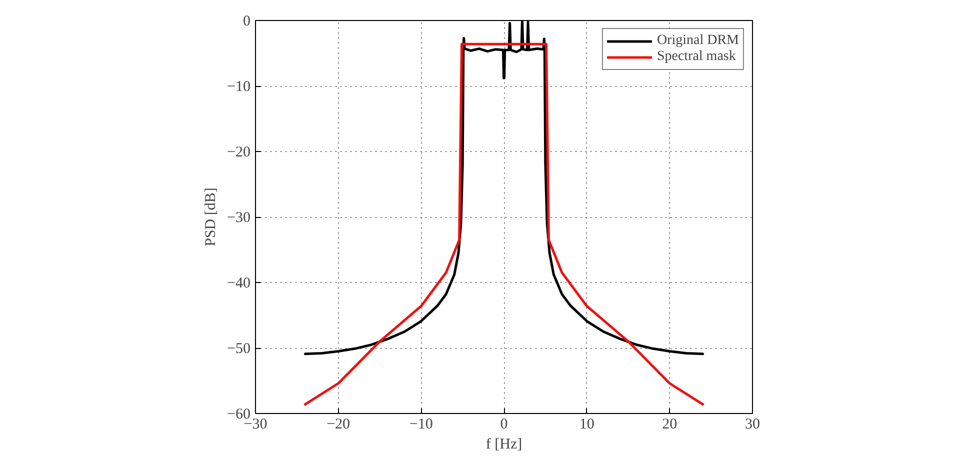 The width and height of the screenshot is (970, 474). Describe the element at coordinates (504, 424) in the screenshot. I see `x-tick-label: 0` at that location.